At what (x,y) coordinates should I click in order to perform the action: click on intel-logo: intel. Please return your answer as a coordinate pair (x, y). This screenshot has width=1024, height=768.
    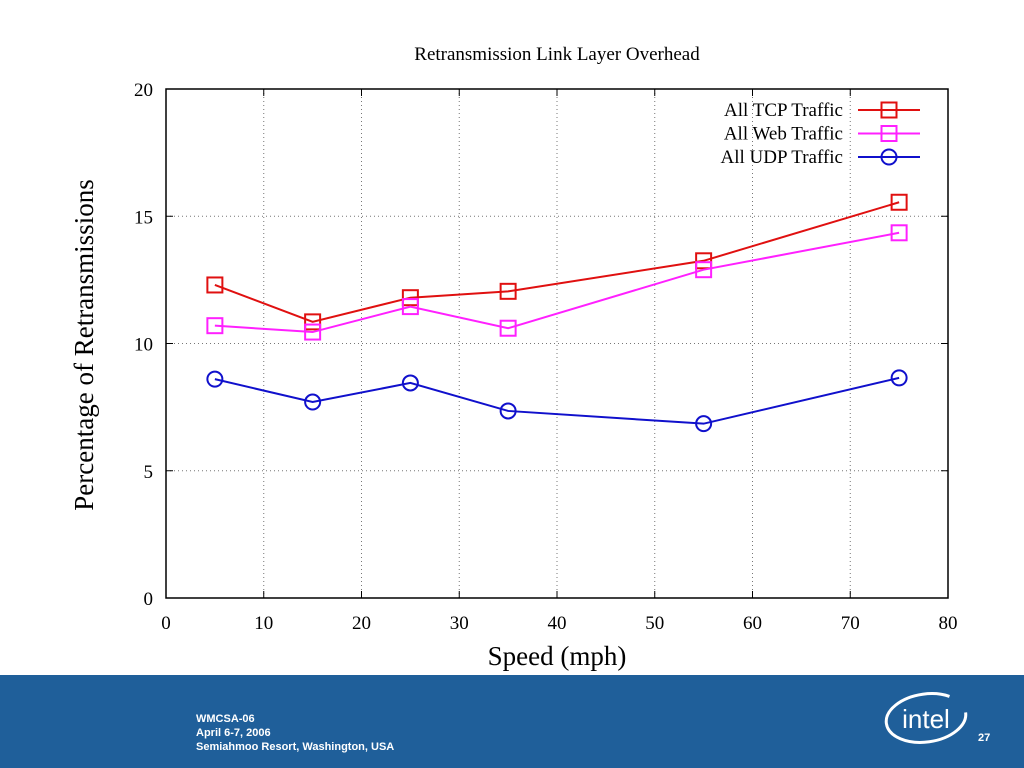
    Looking at the image, I should click on (926, 718).